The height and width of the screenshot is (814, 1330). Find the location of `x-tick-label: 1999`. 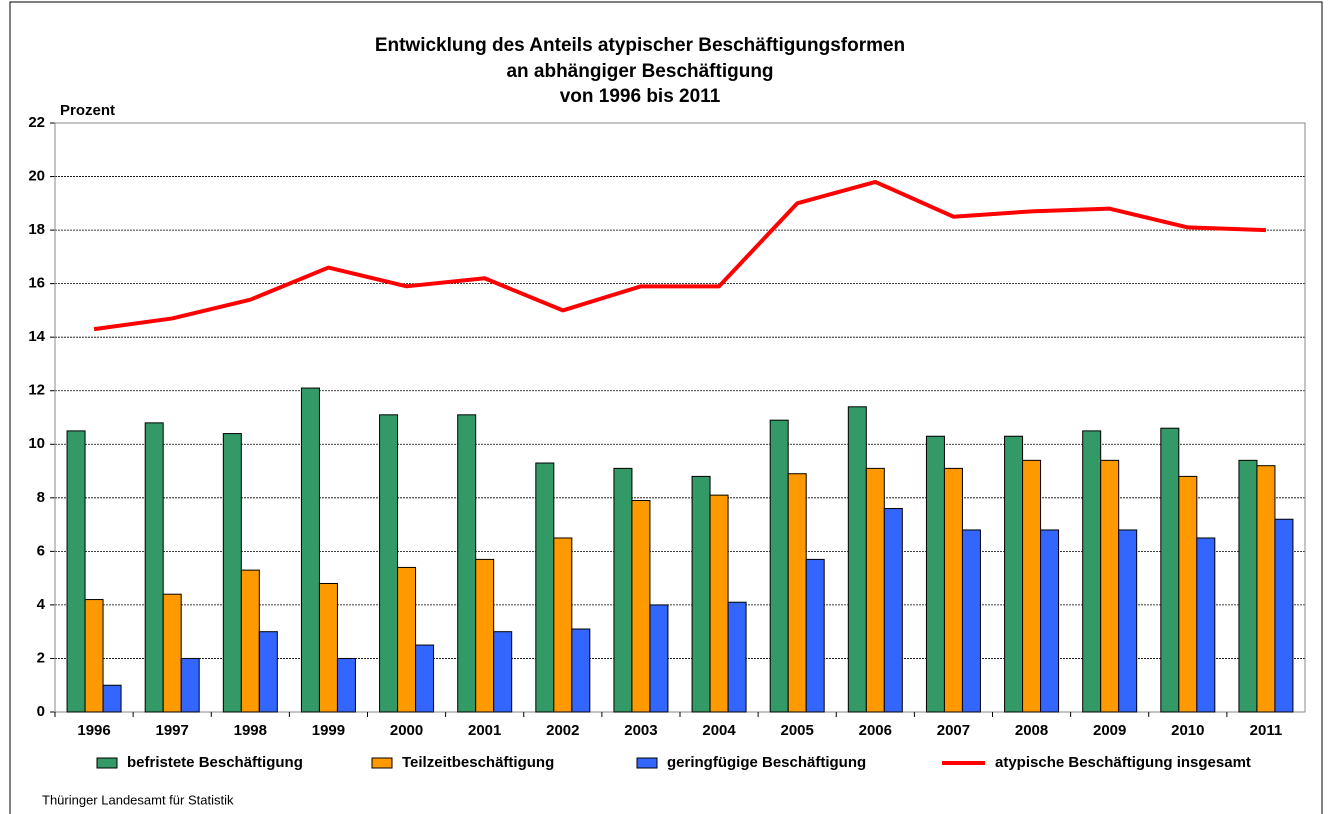

x-tick-label: 1999 is located at coordinates (328, 730).